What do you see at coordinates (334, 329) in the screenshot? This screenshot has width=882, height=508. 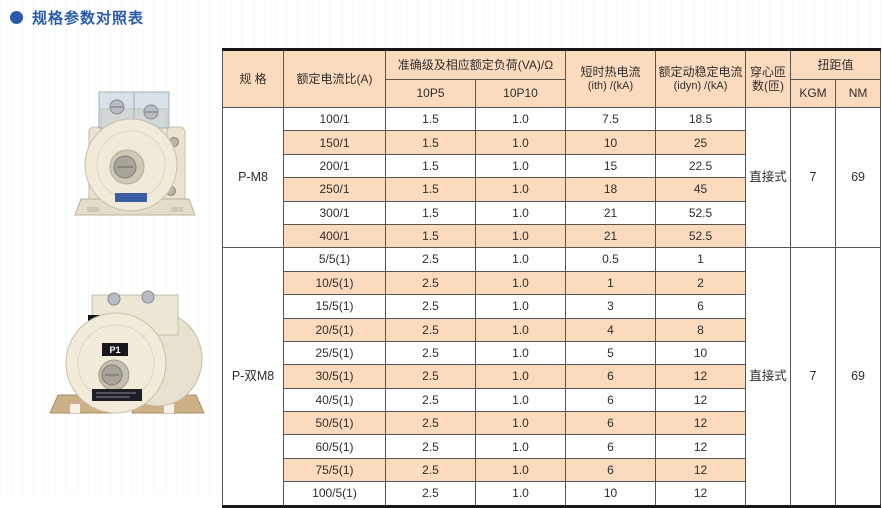 I see `ratio-cell: 20/5(1)` at bounding box center [334, 329].